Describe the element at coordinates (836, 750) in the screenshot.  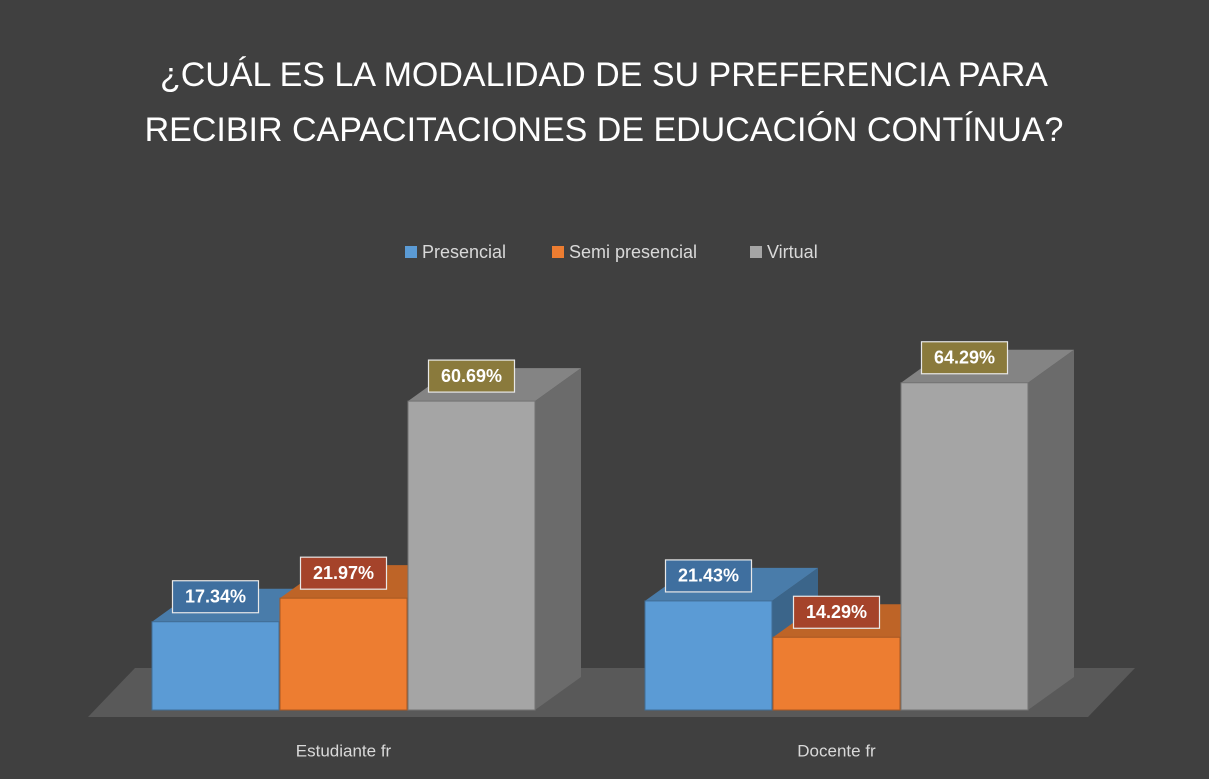
I see `x-tick-label: Docente fr` at that location.